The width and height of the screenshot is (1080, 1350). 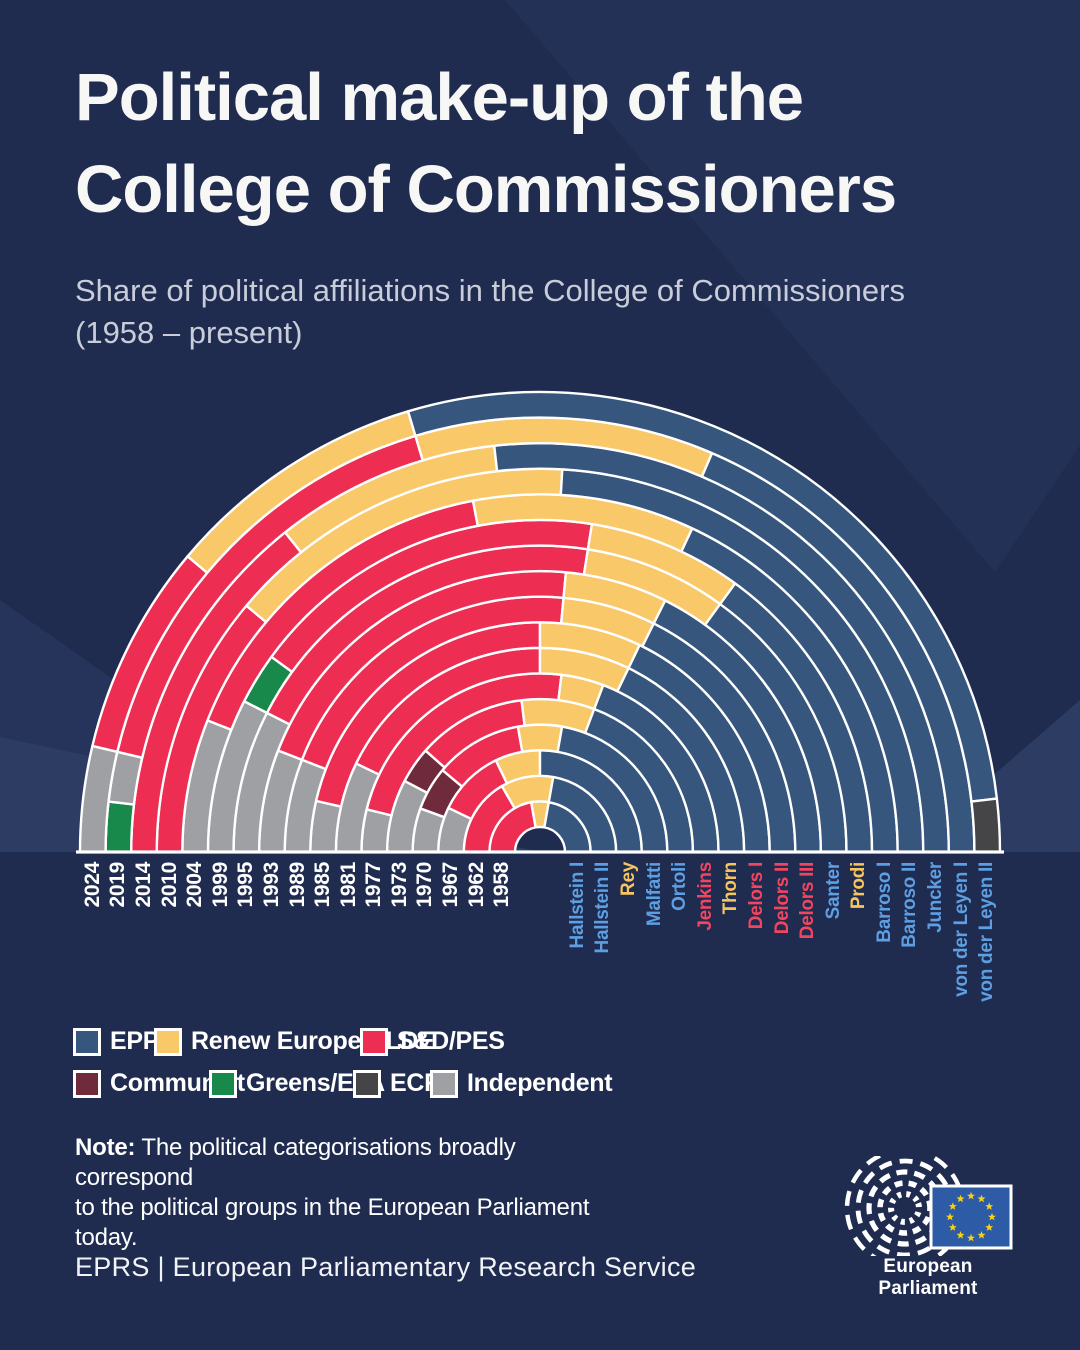 What do you see at coordinates (603, 908) in the screenshot?
I see `commission-label-Hallstein II: Hallstein II` at bounding box center [603, 908].